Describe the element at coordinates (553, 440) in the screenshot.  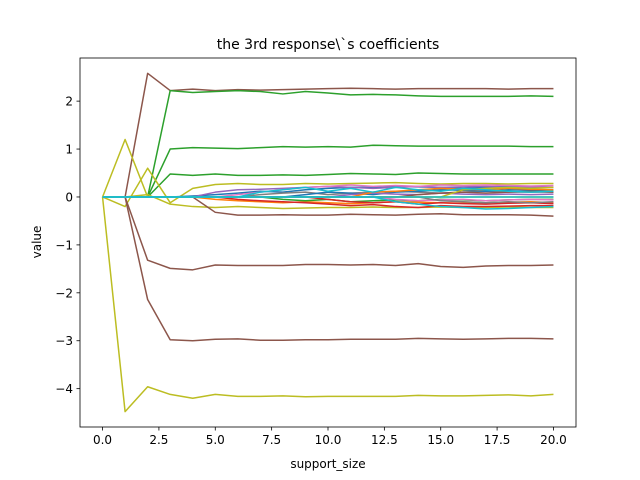
I see `x-tick-label: 20.0` at that location.